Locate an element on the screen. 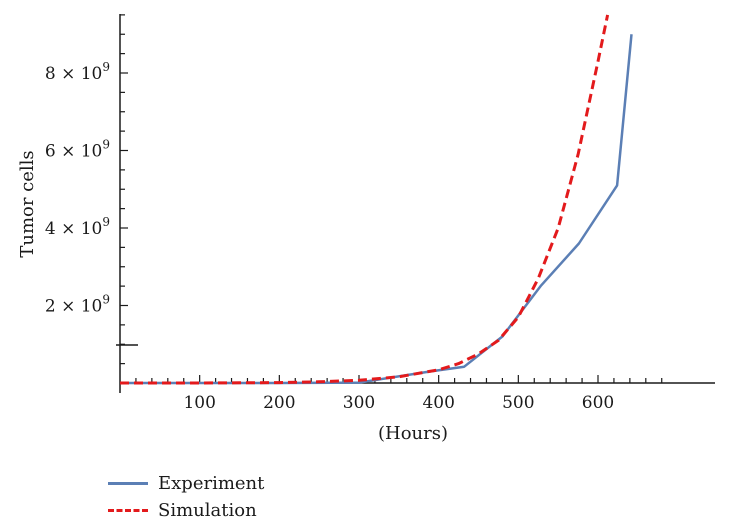 The width and height of the screenshot is (730, 531). x-tick-label: 400 is located at coordinates (438, 403).